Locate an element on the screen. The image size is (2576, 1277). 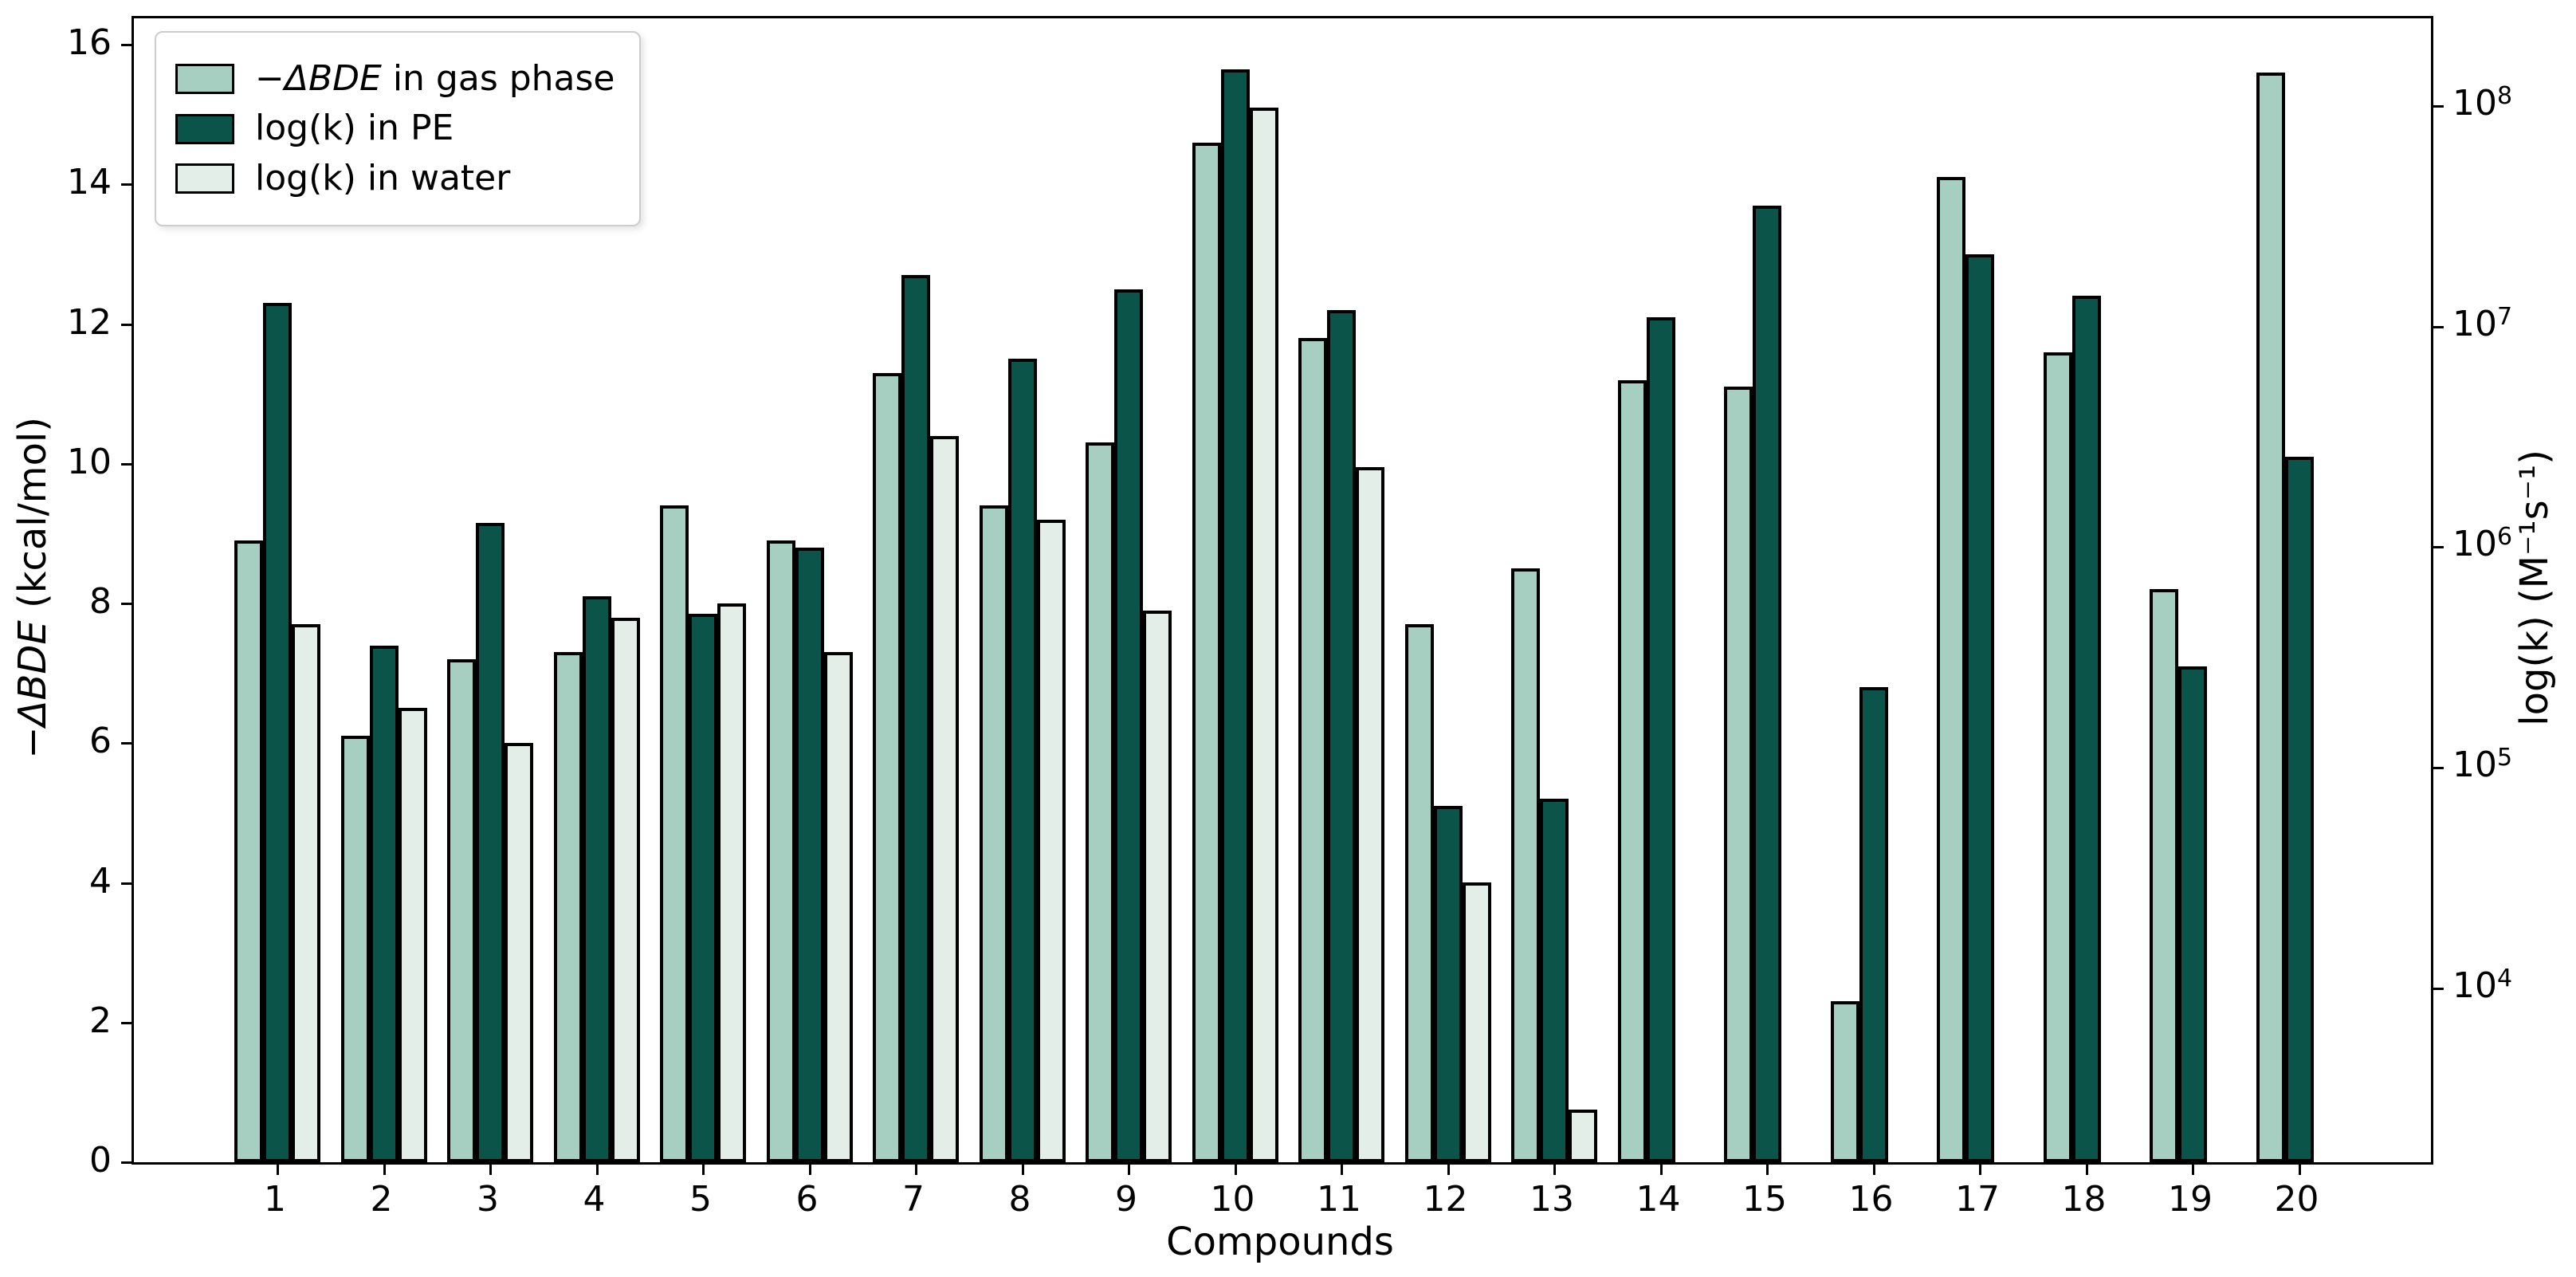
x-tick-label-5: 5 is located at coordinates (700, 1199).